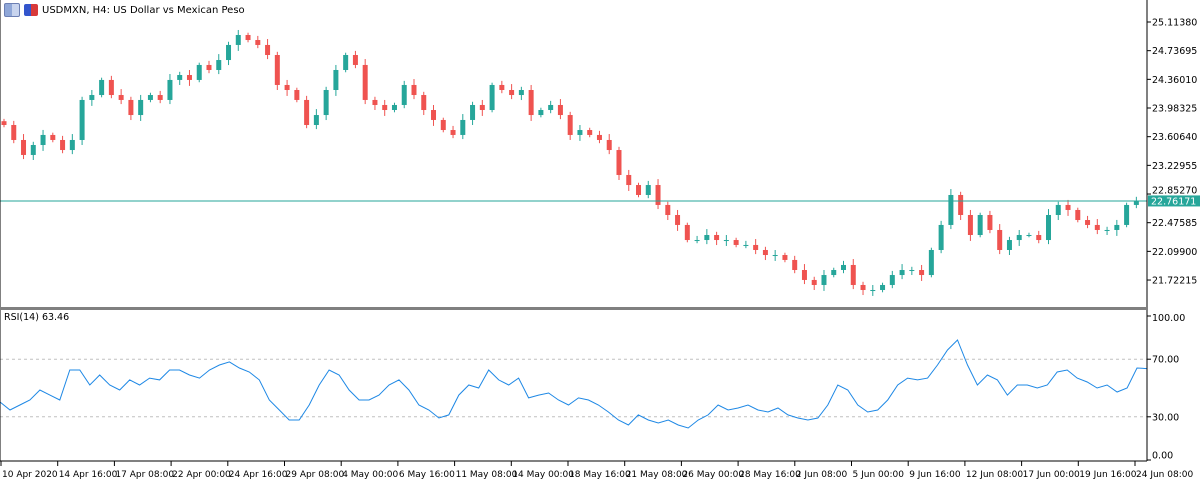 This screenshot has height=482, width=1200. I want to click on y-tick-label: 22.09900, so click(1174, 252).